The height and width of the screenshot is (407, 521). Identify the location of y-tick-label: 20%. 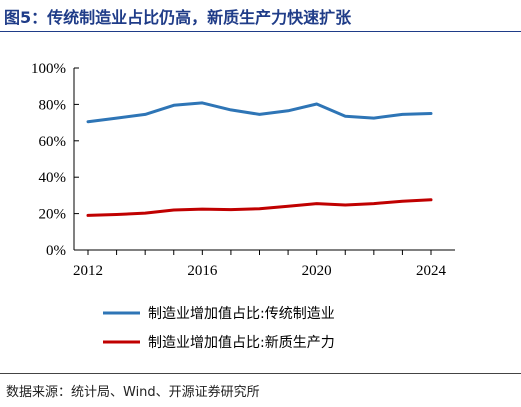
(53, 215).